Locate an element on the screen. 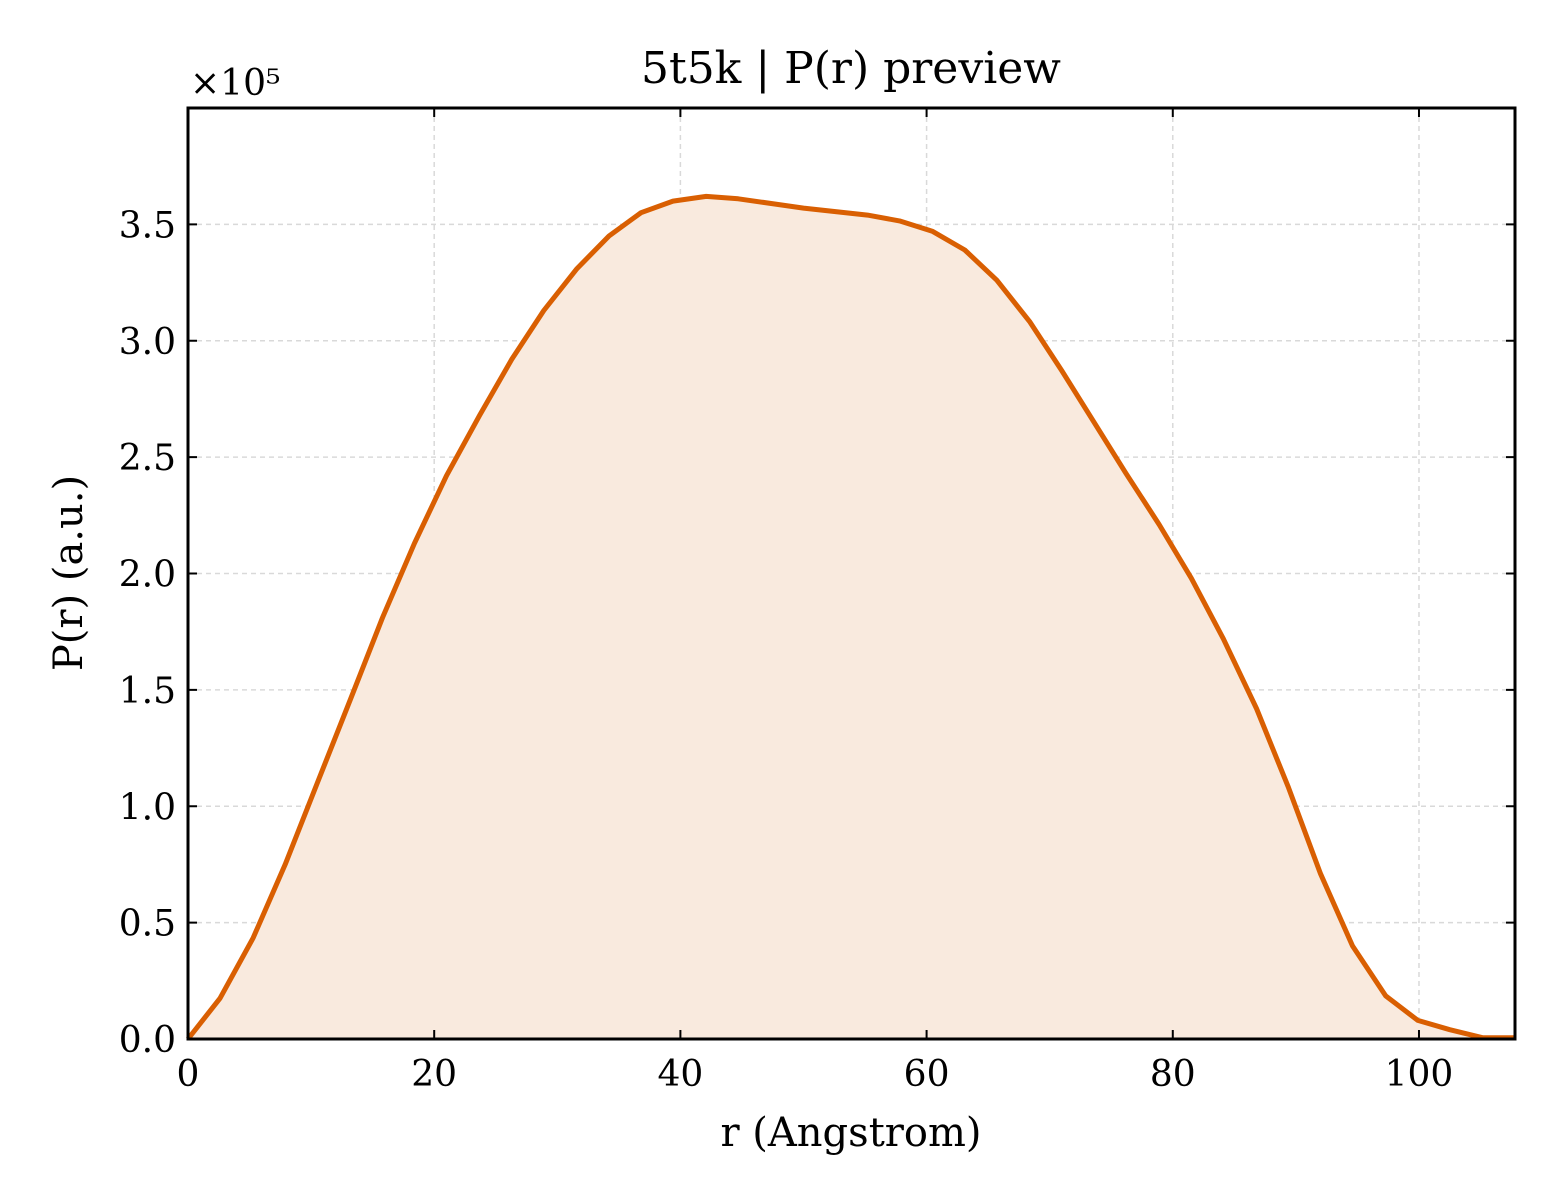  y-tick-label: 2.0 is located at coordinates (147, 575).